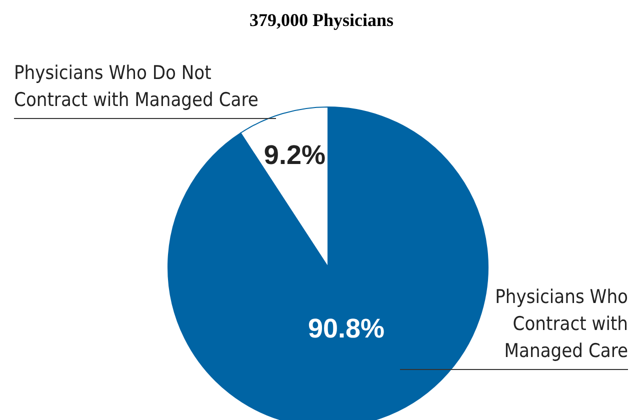  What do you see at coordinates (514, 327) in the screenshot?
I see `slice-label: Physicians Who Contract with Managed Care` at bounding box center [514, 327].